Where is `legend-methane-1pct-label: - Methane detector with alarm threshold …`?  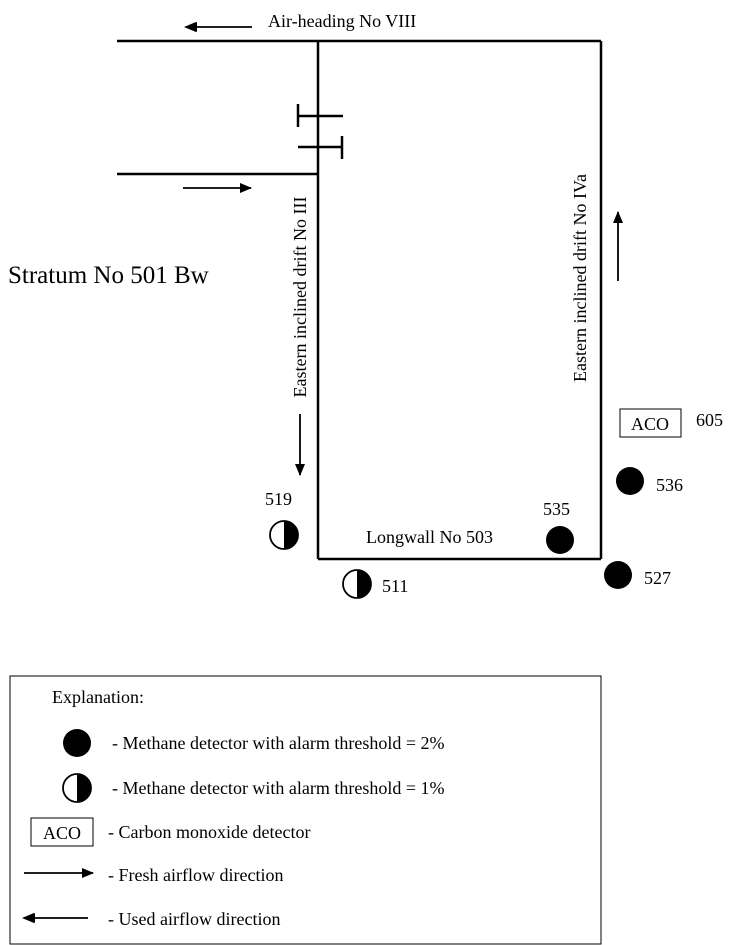
legend-methane-1pct-label: - Methane detector with alarm threshold … is located at coordinates (278, 788).